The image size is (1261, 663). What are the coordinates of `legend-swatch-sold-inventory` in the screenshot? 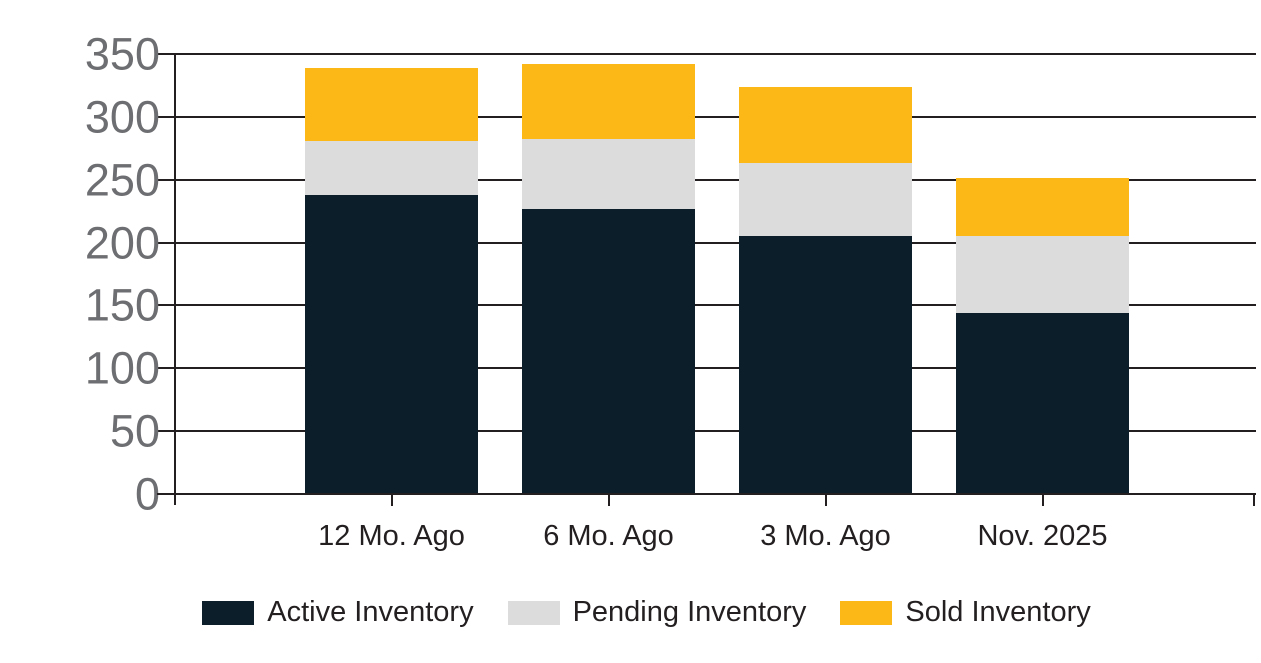 It's located at (866, 612).